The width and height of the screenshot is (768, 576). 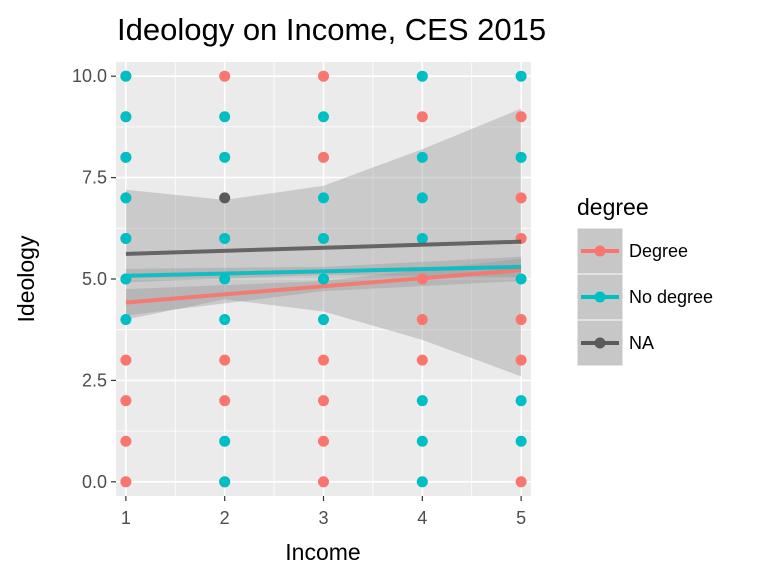 What do you see at coordinates (323, 247) in the screenshot?
I see `fit-line-na` at bounding box center [323, 247].